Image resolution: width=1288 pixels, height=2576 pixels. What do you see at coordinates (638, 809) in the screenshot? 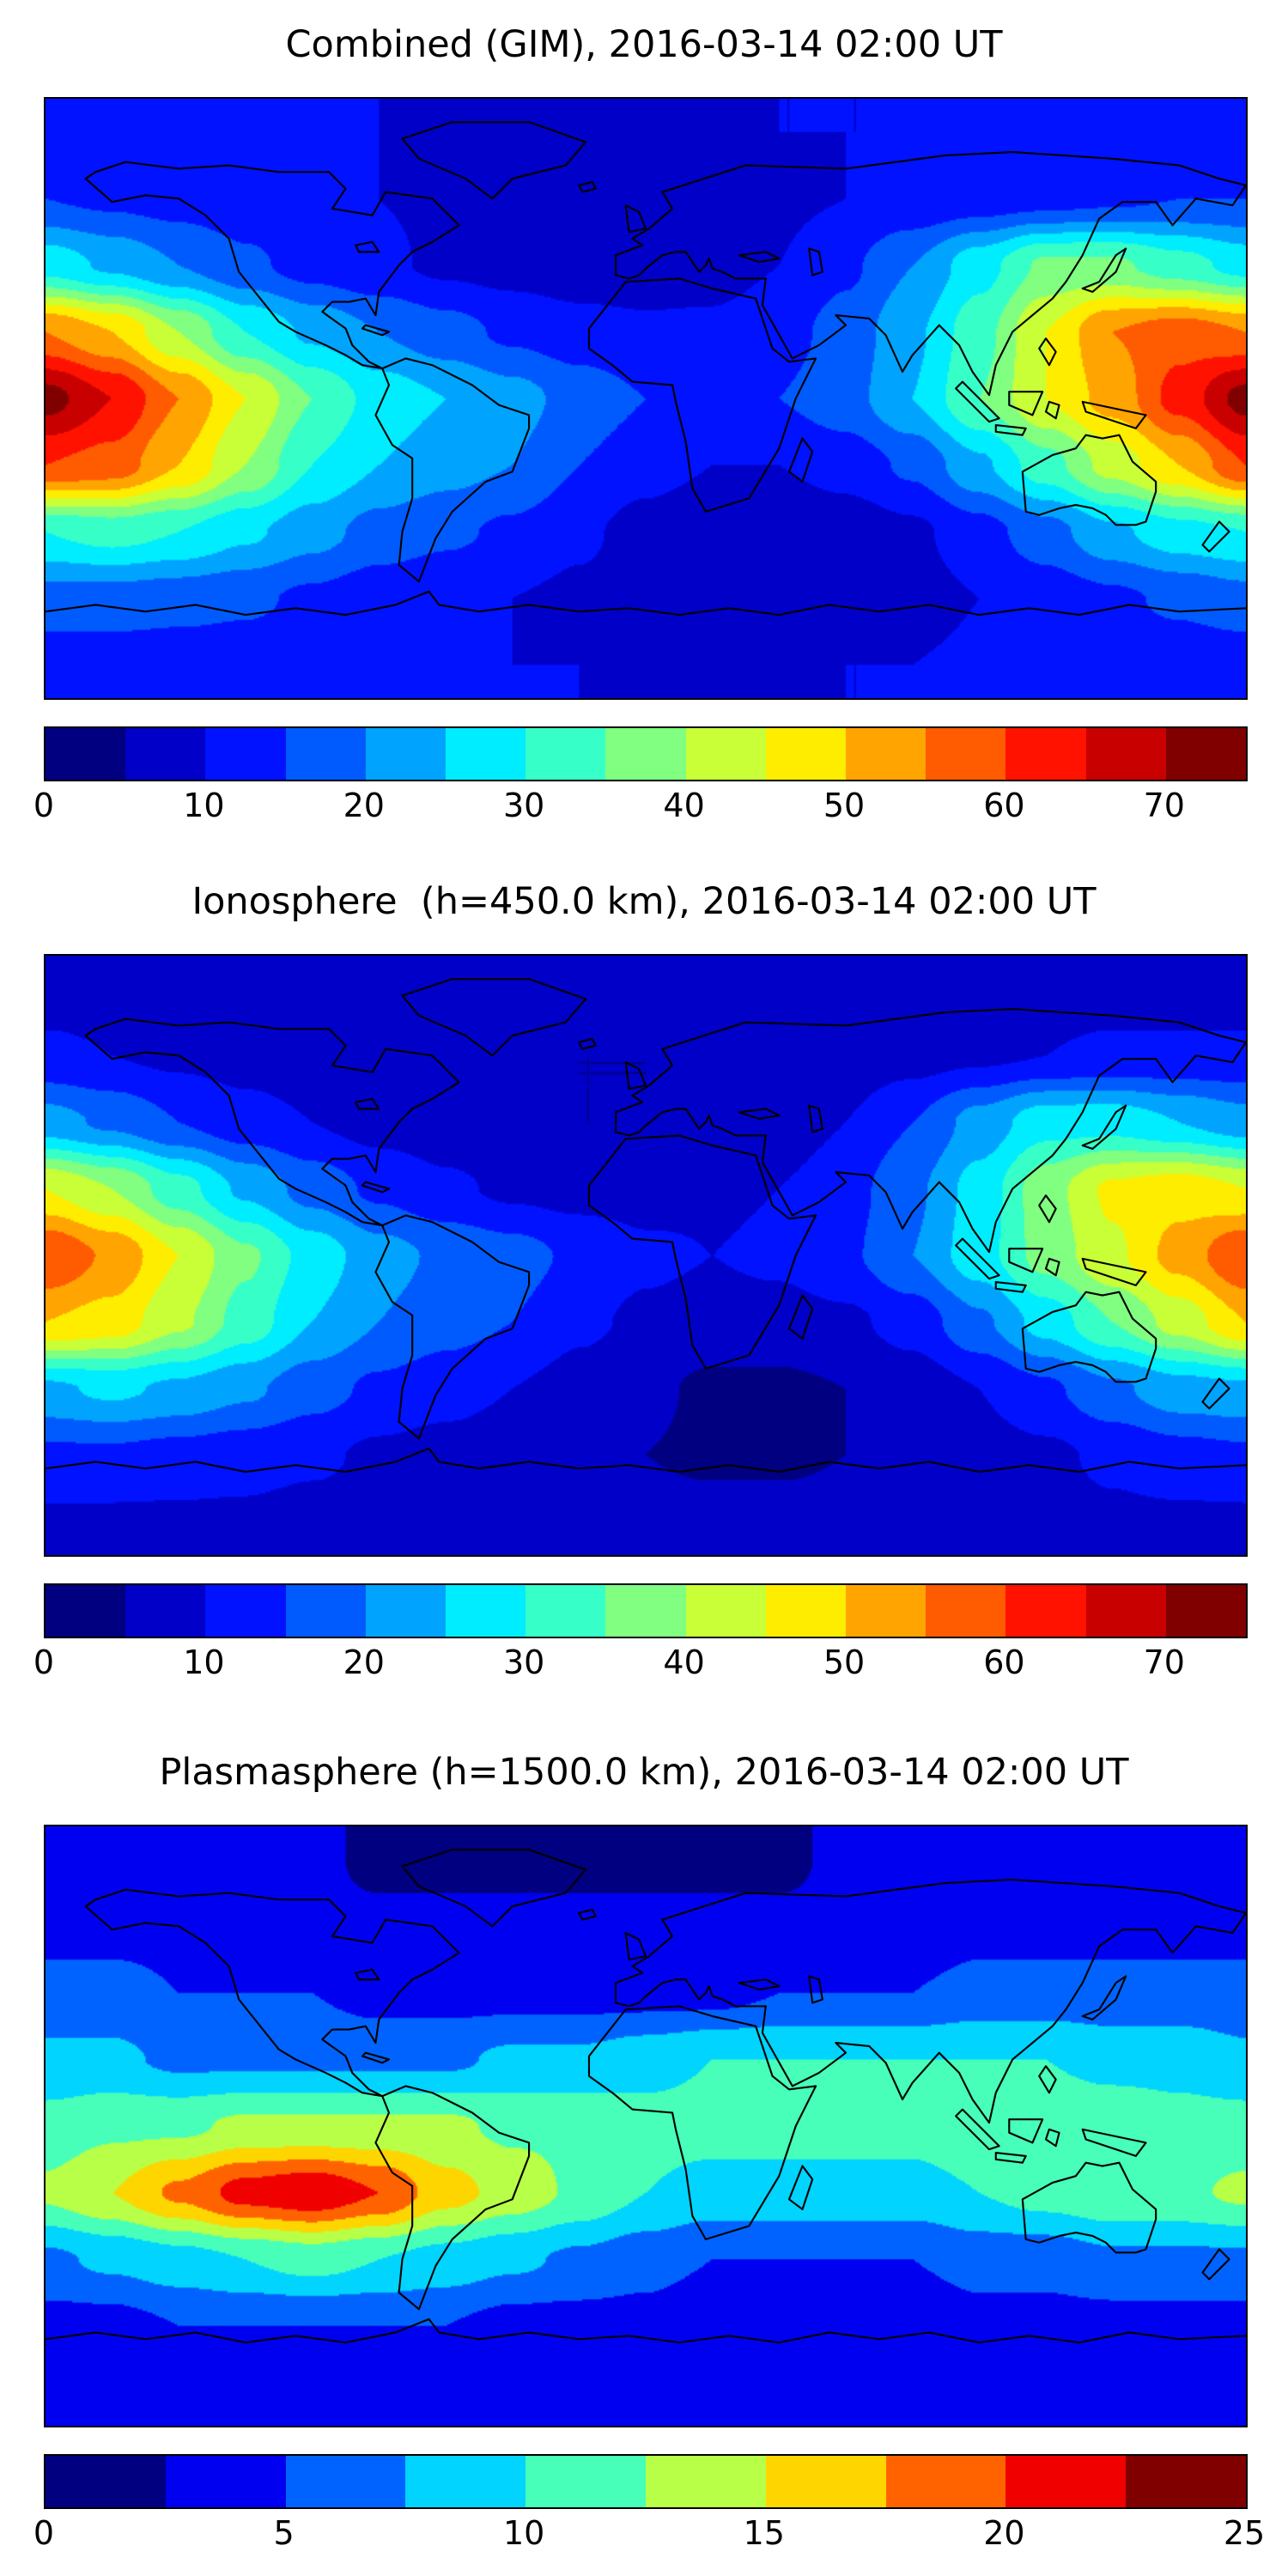
I see `colorbar-tick-labels: 0 10 20 30 40 50 60 70` at bounding box center [638, 809].